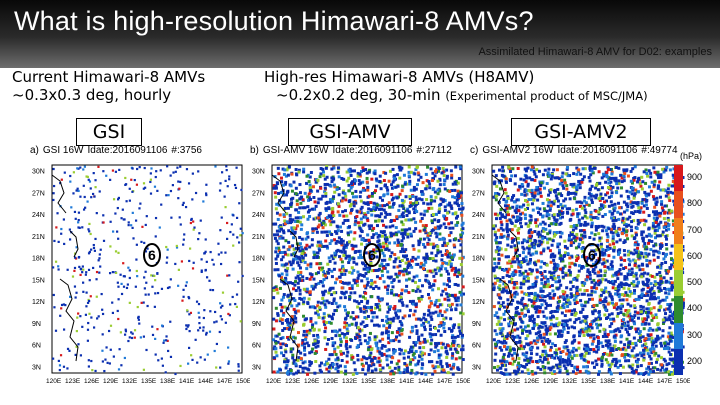 This screenshot has height=405, width=720. I want to click on lon-tick-label: 129E, so click(111, 381).